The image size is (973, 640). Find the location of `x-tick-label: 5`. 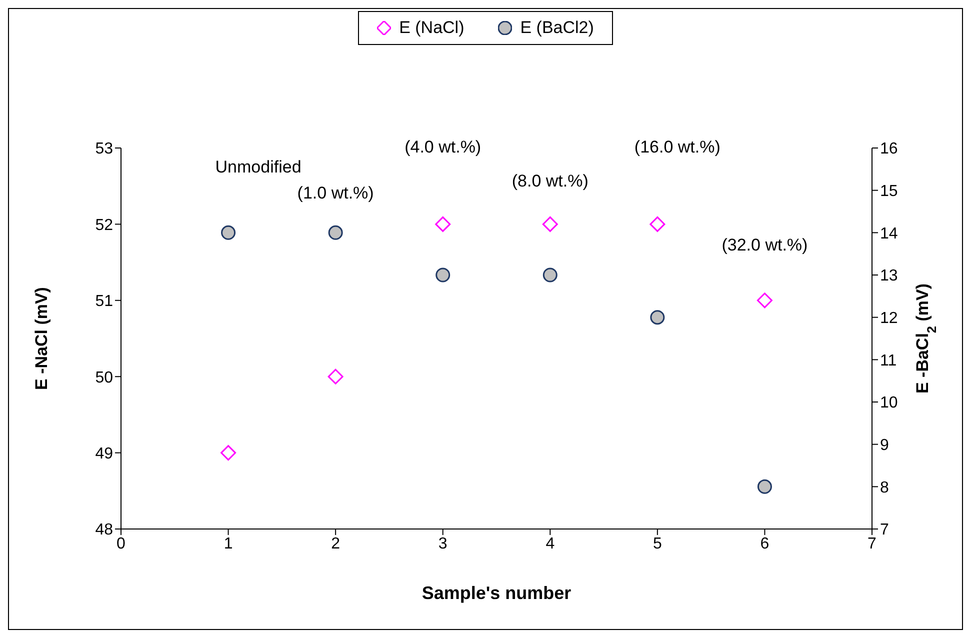

x-tick-label: 5 is located at coordinates (657, 543).